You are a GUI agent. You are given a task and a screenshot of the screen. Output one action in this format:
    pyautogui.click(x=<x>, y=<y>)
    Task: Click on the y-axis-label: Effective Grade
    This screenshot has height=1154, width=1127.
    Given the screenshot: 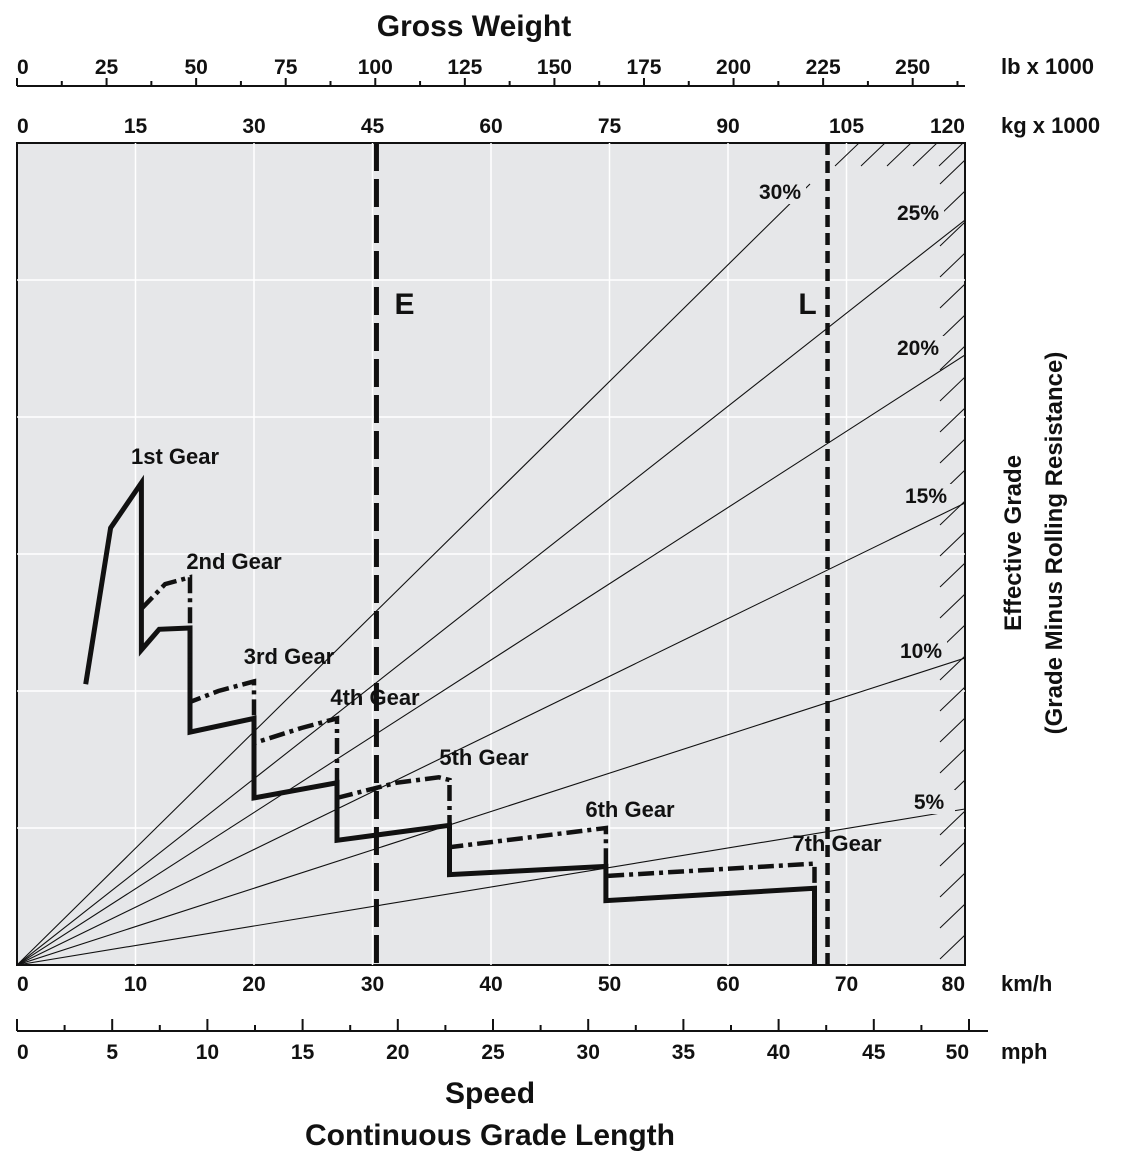 What is the action you would take?
    pyautogui.click(x=1013, y=543)
    